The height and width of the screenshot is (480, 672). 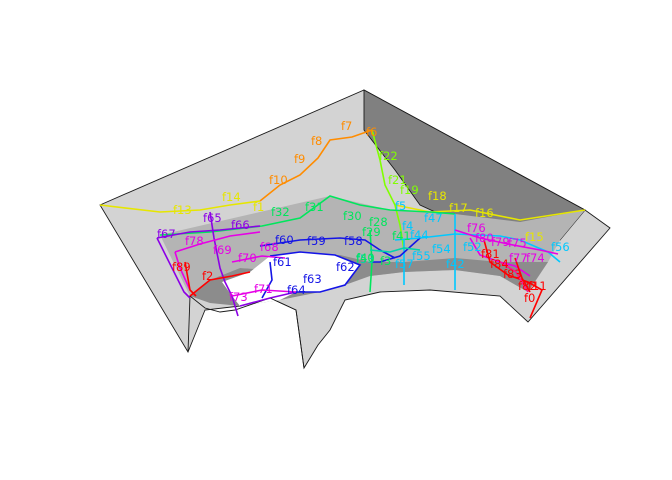 I want to click on region-label-f71: f71, so click(x=263, y=289).